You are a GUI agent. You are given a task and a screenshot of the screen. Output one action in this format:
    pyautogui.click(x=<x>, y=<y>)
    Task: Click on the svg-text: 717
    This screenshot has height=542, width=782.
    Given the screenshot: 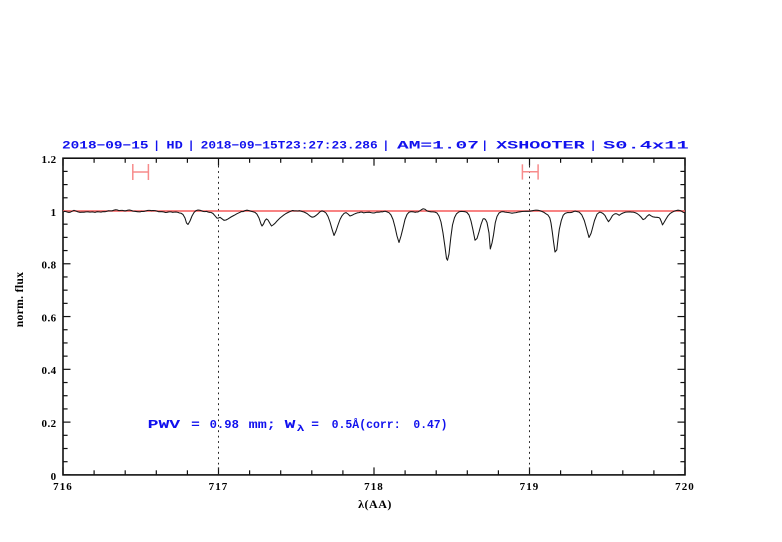 What is the action you would take?
    pyautogui.click(x=219, y=487)
    